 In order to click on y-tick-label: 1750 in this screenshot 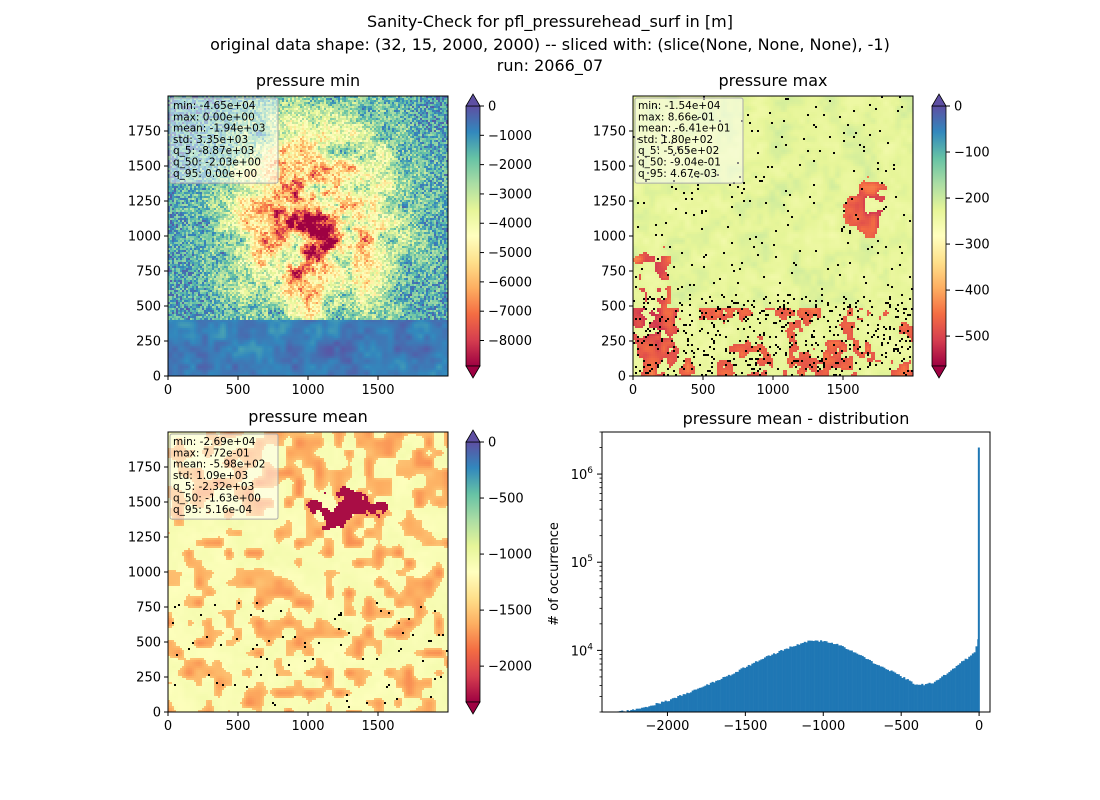, I will do `click(609, 132)`.